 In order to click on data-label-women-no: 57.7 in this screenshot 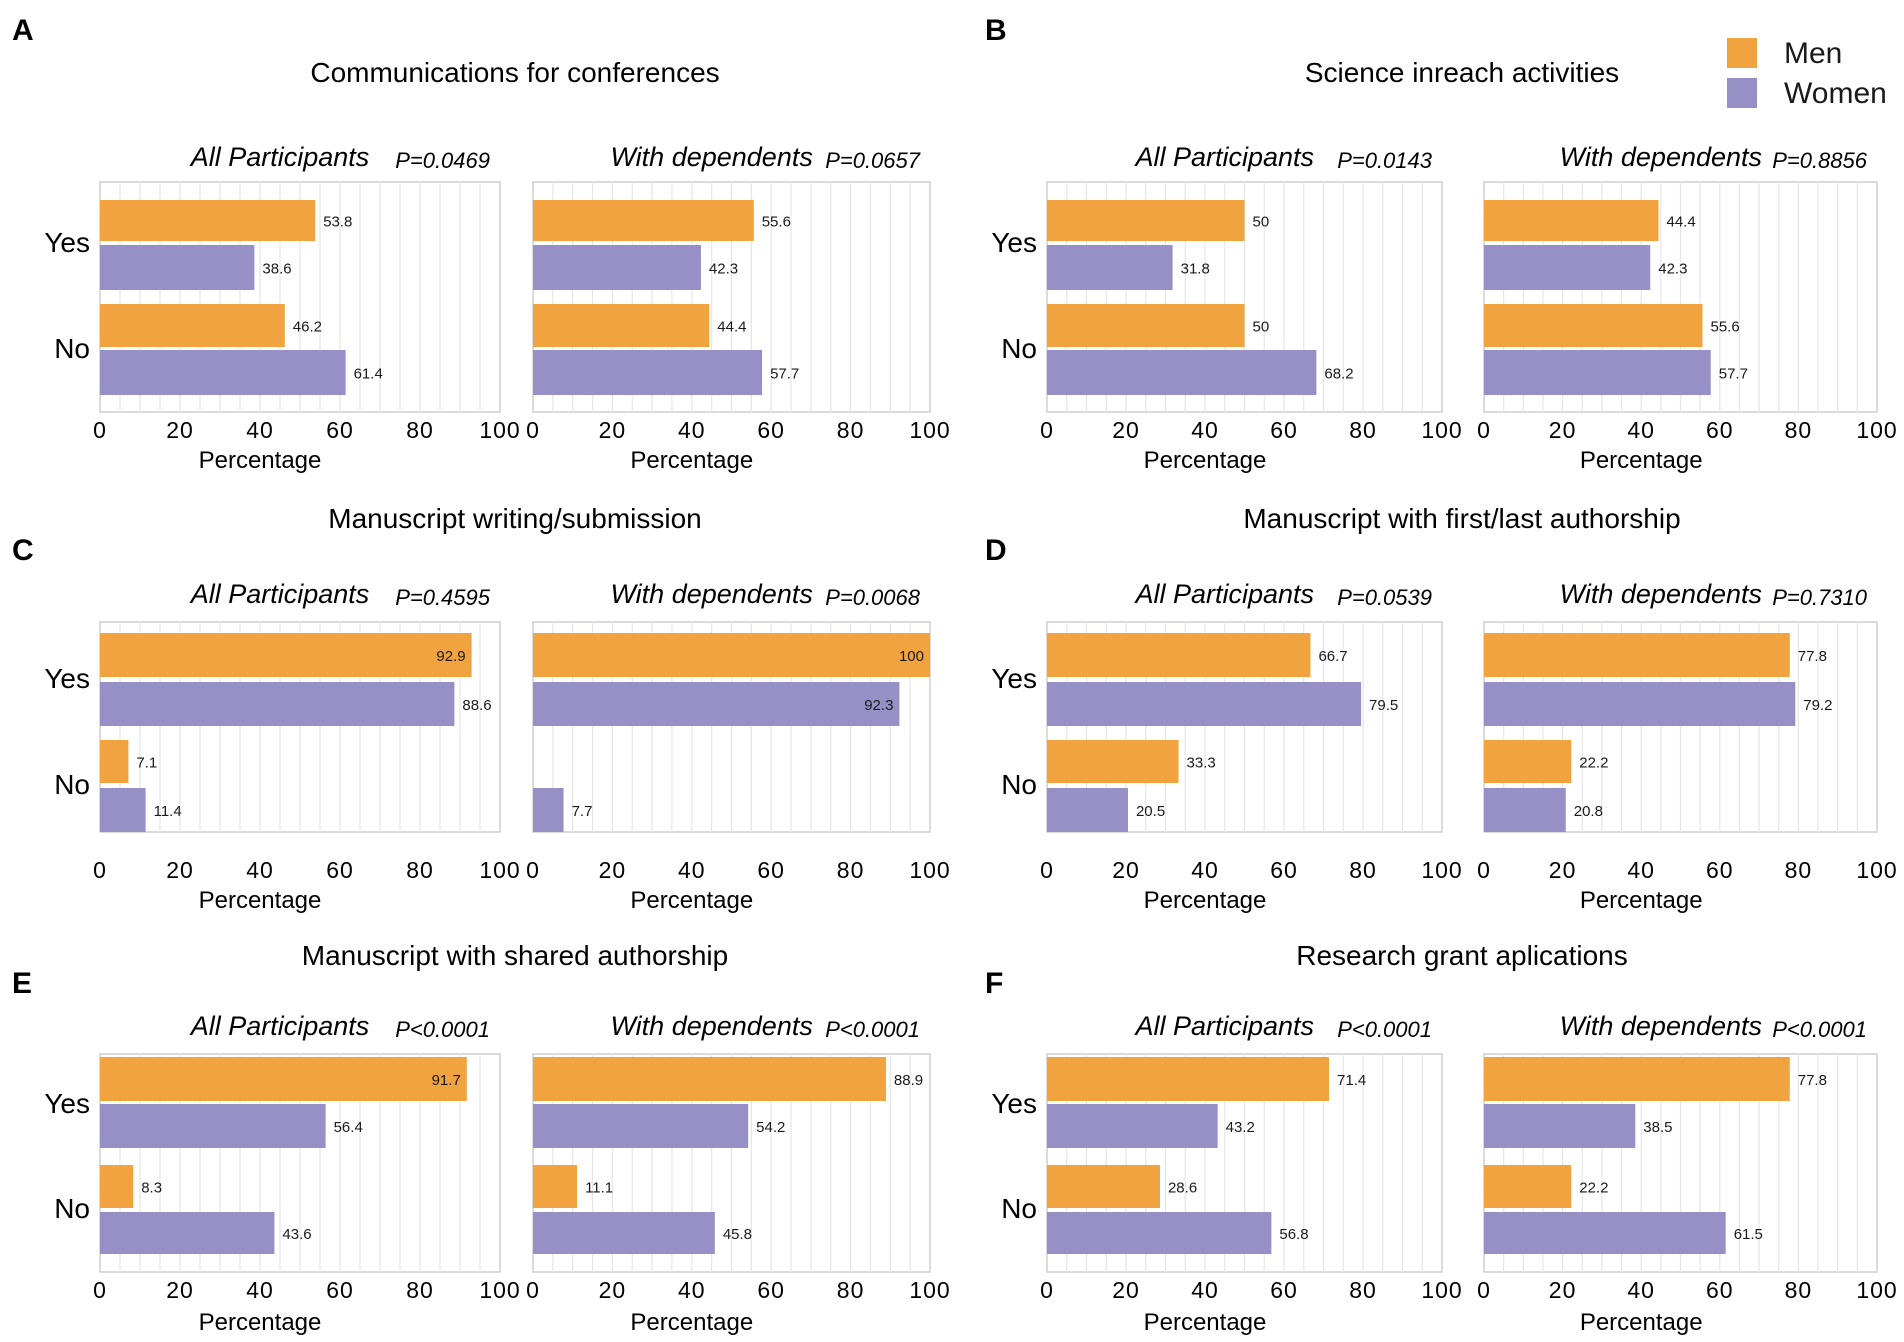, I will do `click(1733, 374)`.